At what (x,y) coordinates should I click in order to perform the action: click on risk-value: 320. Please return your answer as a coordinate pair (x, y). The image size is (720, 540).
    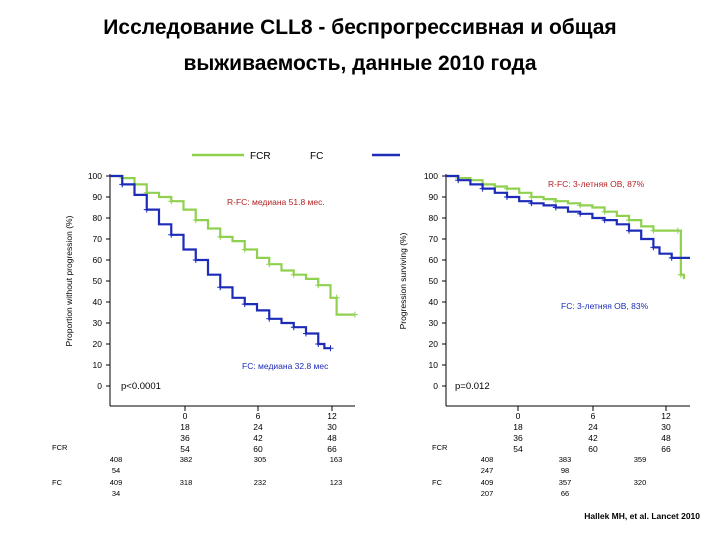
    Looking at the image, I should click on (640, 482).